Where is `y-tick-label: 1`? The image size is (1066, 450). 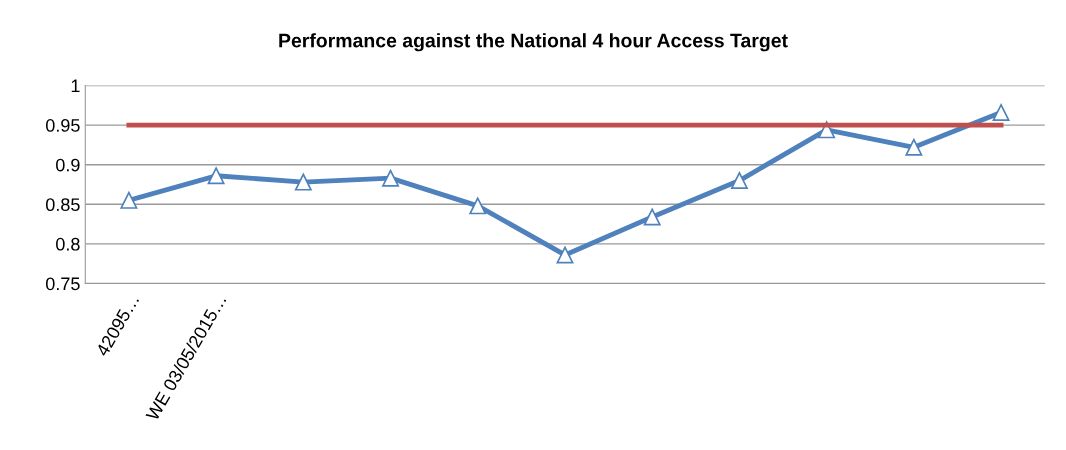 y-tick-label: 1 is located at coordinates (75, 86).